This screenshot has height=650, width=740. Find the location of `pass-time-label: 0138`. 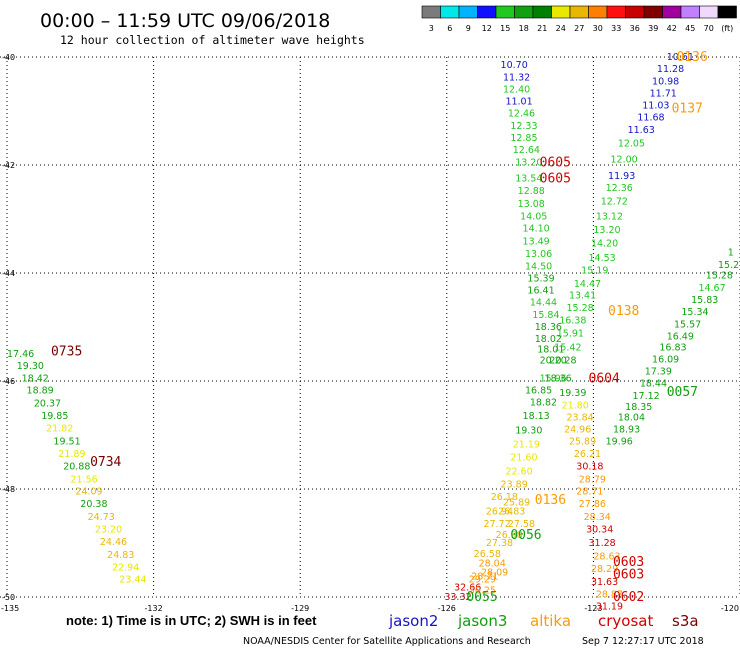

pass-time-label: 0138 is located at coordinates (623, 311).